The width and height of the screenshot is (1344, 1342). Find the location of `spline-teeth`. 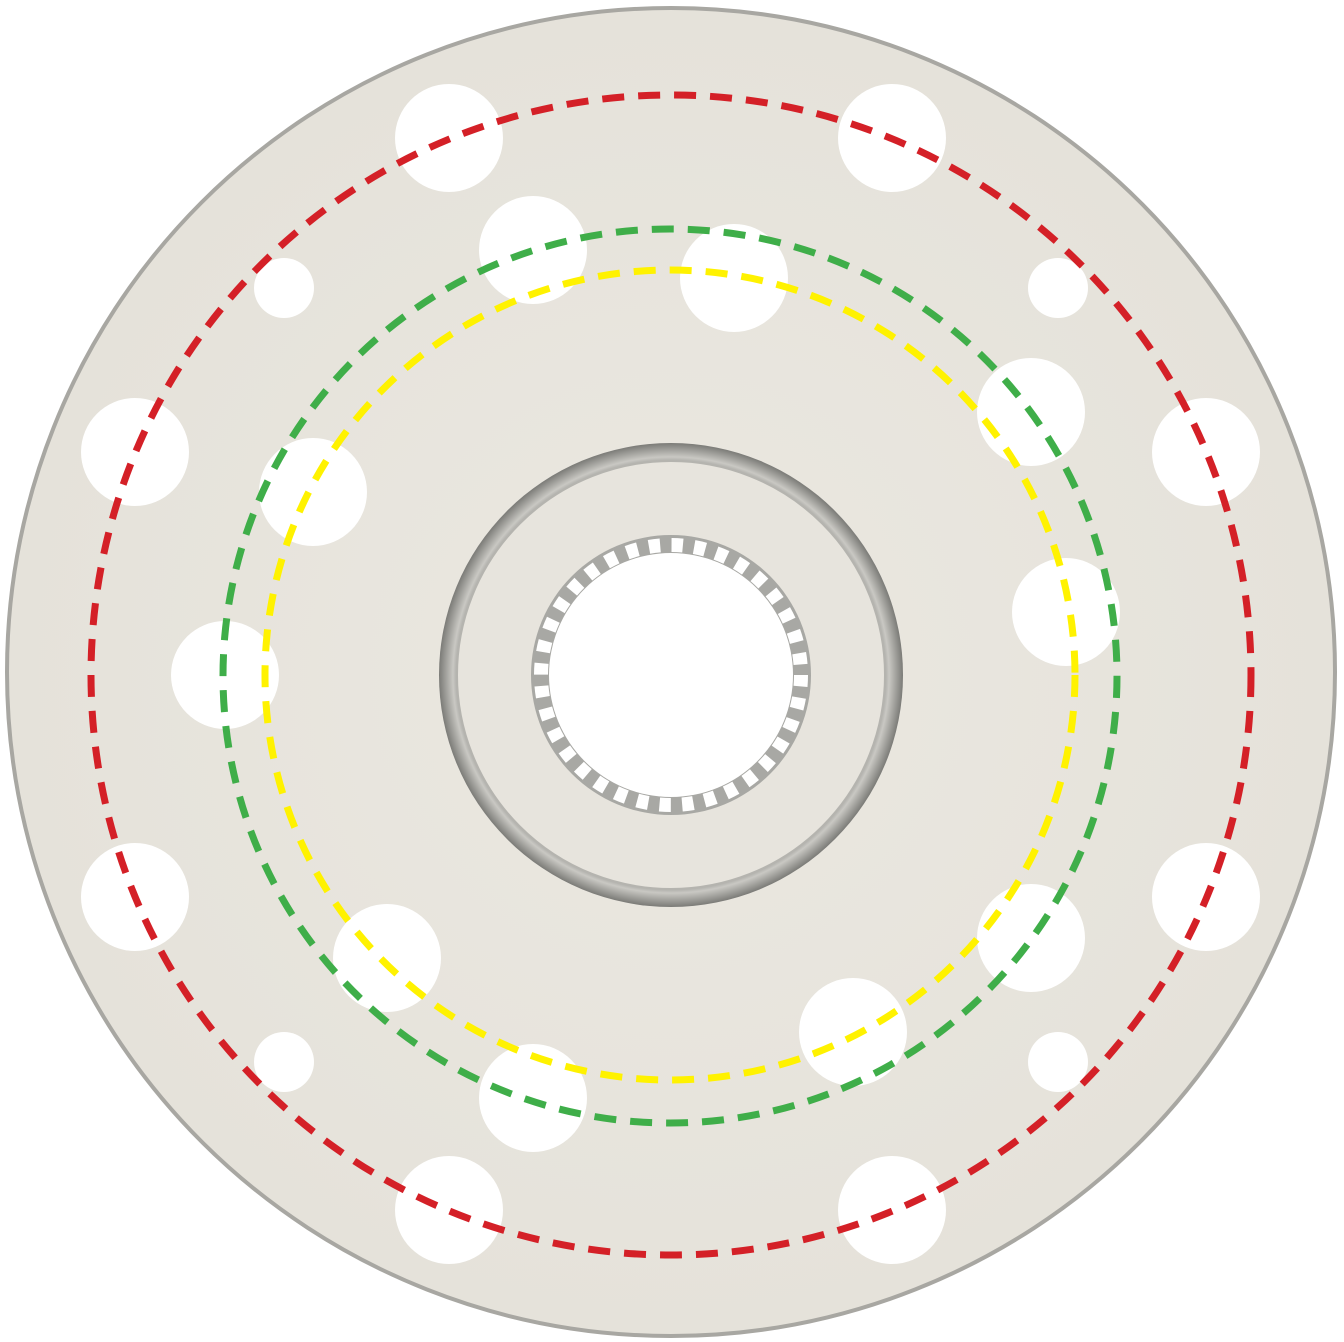

spline-teeth is located at coordinates (671, 675).